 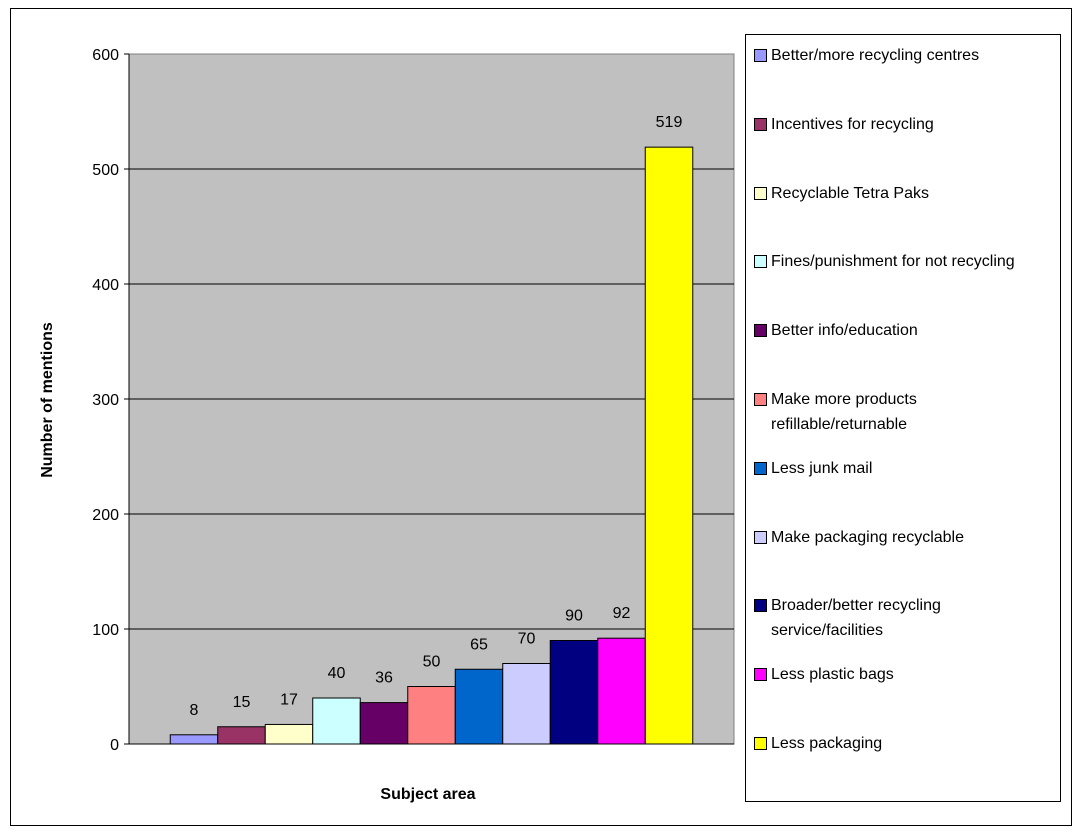 What do you see at coordinates (337, 673) in the screenshot?
I see `data-label: 40` at bounding box center [337, 673].